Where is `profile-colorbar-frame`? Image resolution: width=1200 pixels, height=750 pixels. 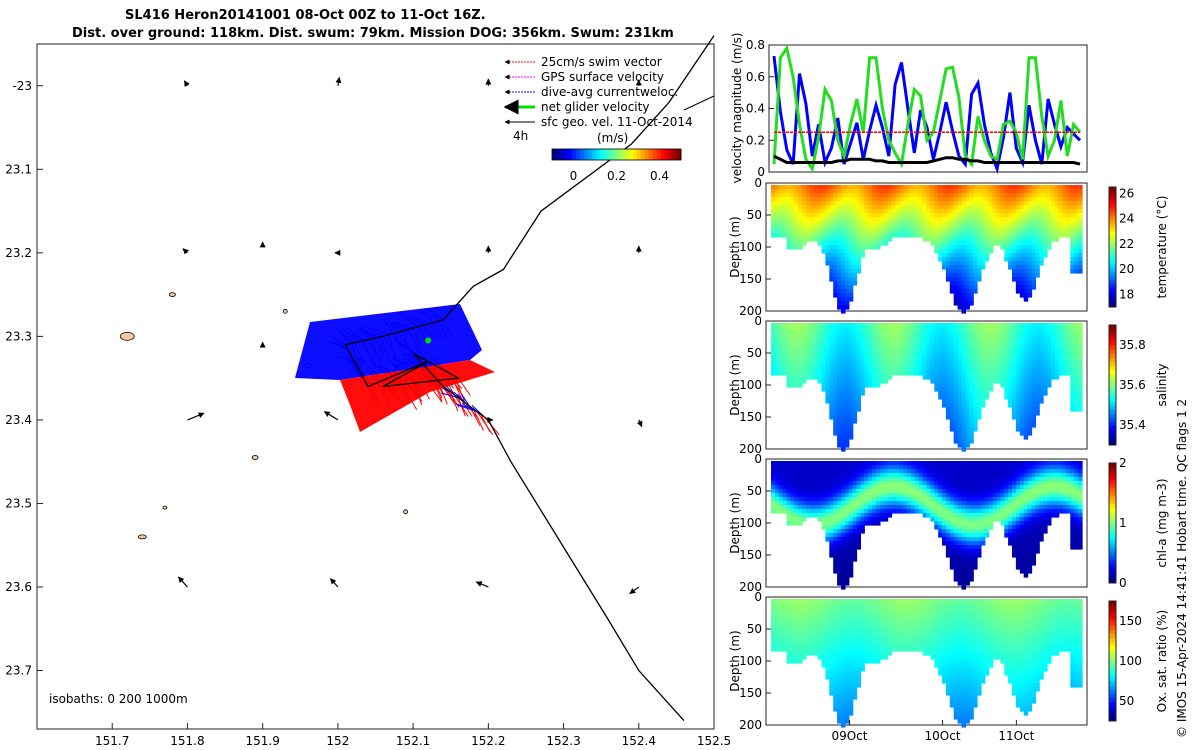
profile-colorbar-frame is located at coordinates (1112, 385).